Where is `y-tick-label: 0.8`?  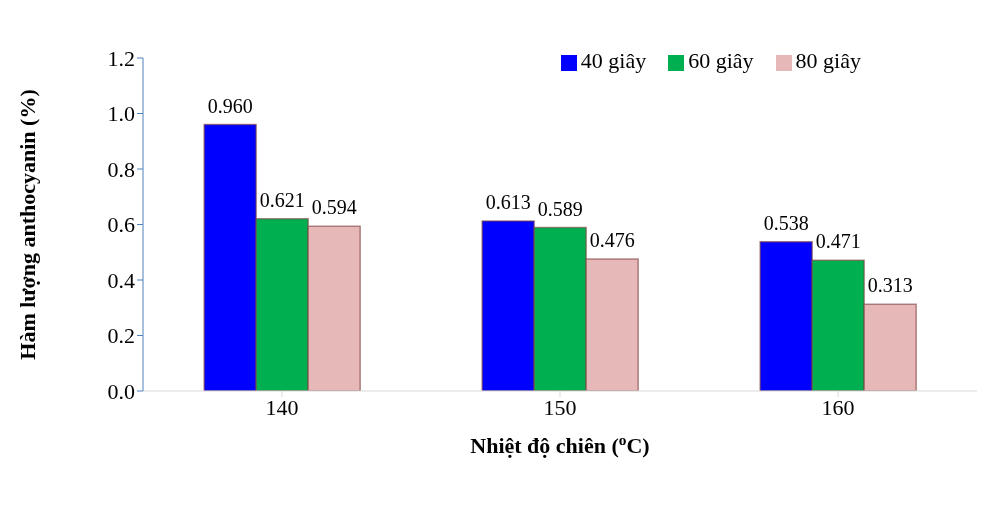 y-tick-label: 0.8 is located at coordinates (121, 169).